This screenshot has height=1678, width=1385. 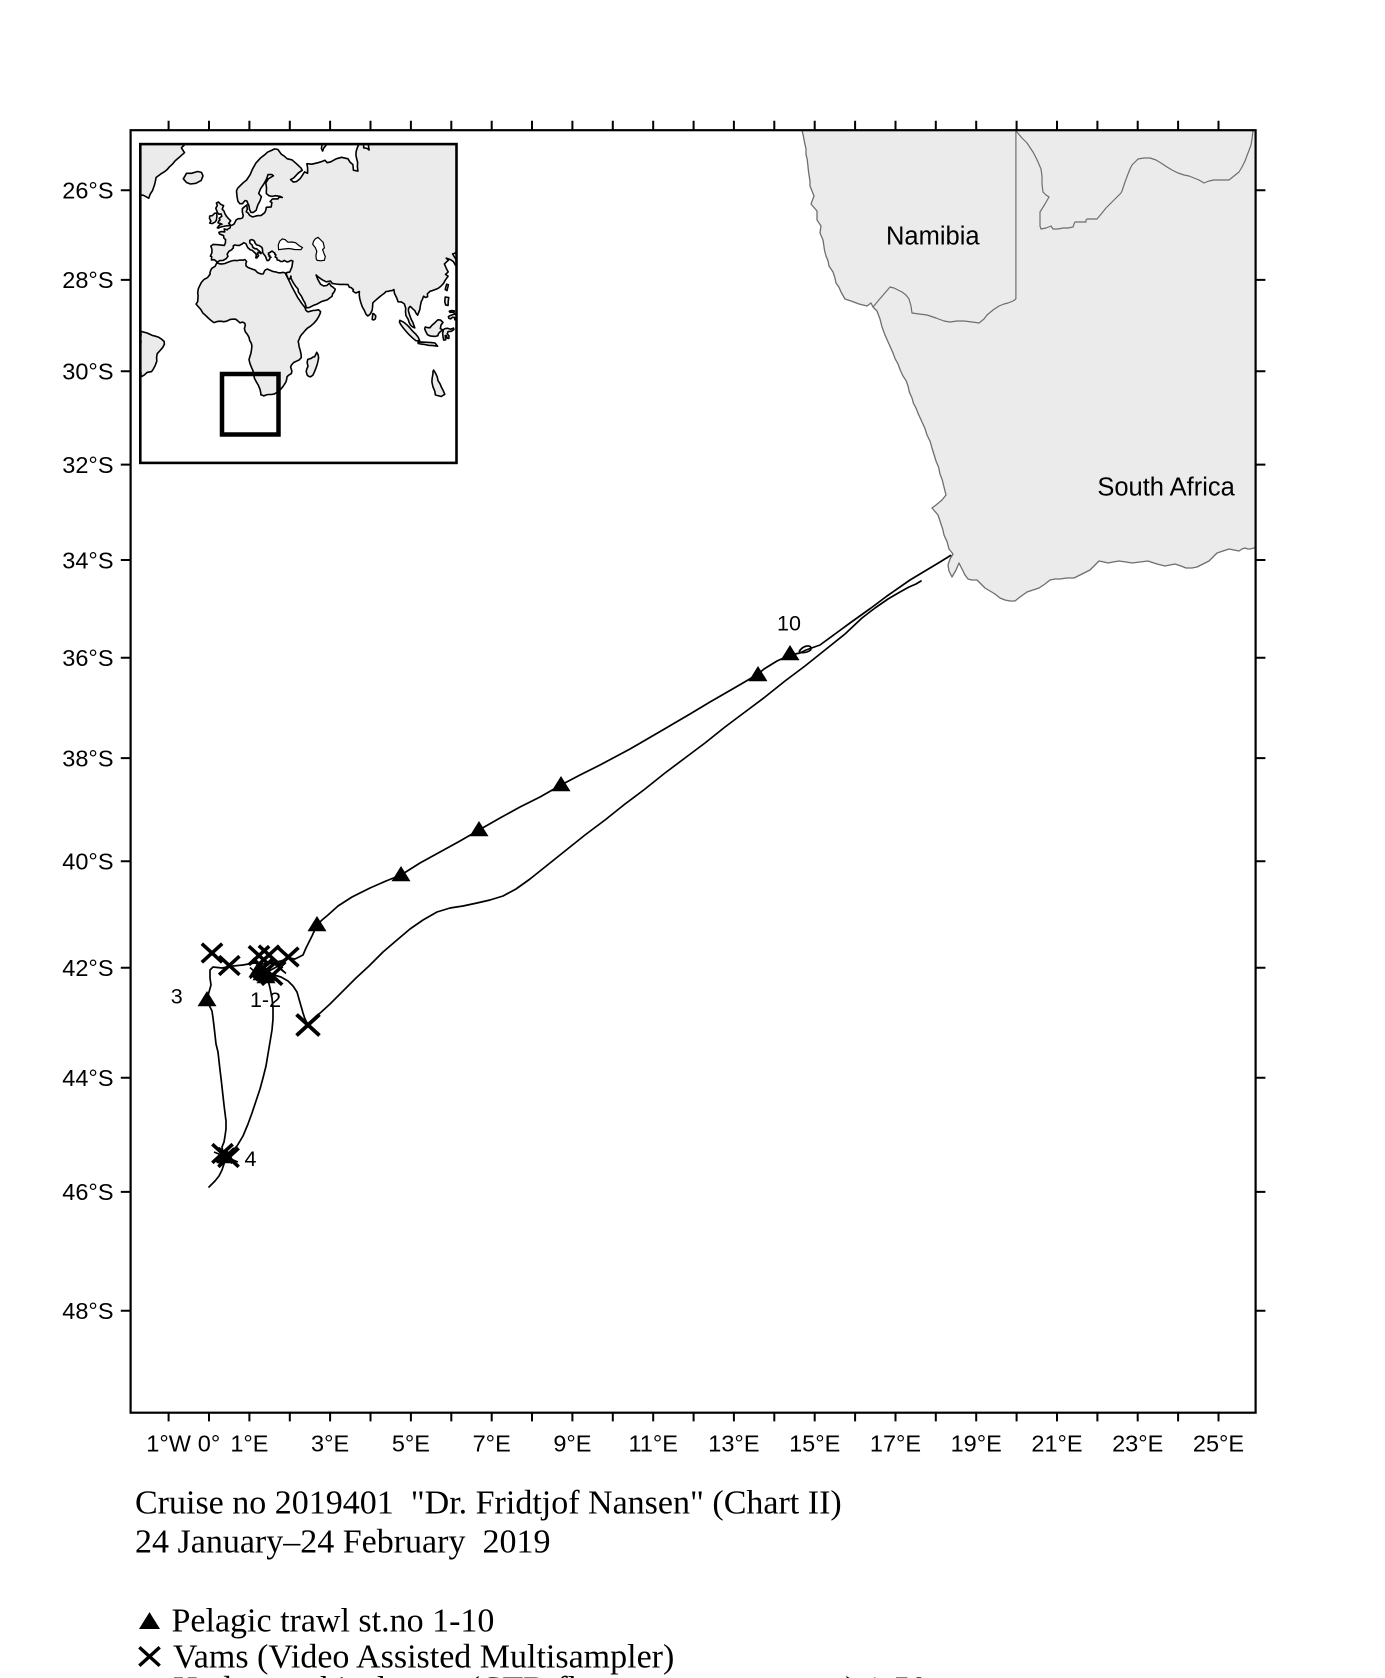 What do you see at coordinates (572, 1444) in the screenshot?
I see `svg-text: 9°E` at bounding box center [572, 1444].